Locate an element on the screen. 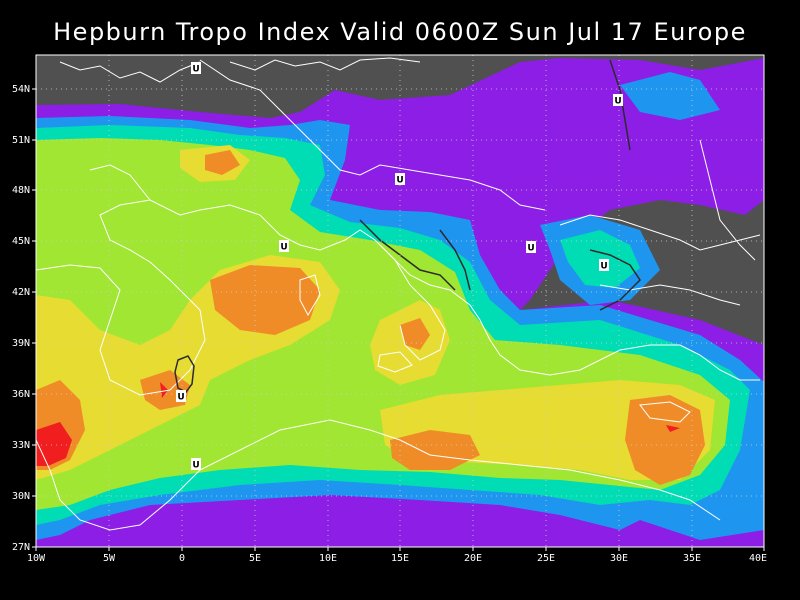 The height and width of the screenshot is (600, 800). lat-label: 36N is located at coordinates (21, 394).